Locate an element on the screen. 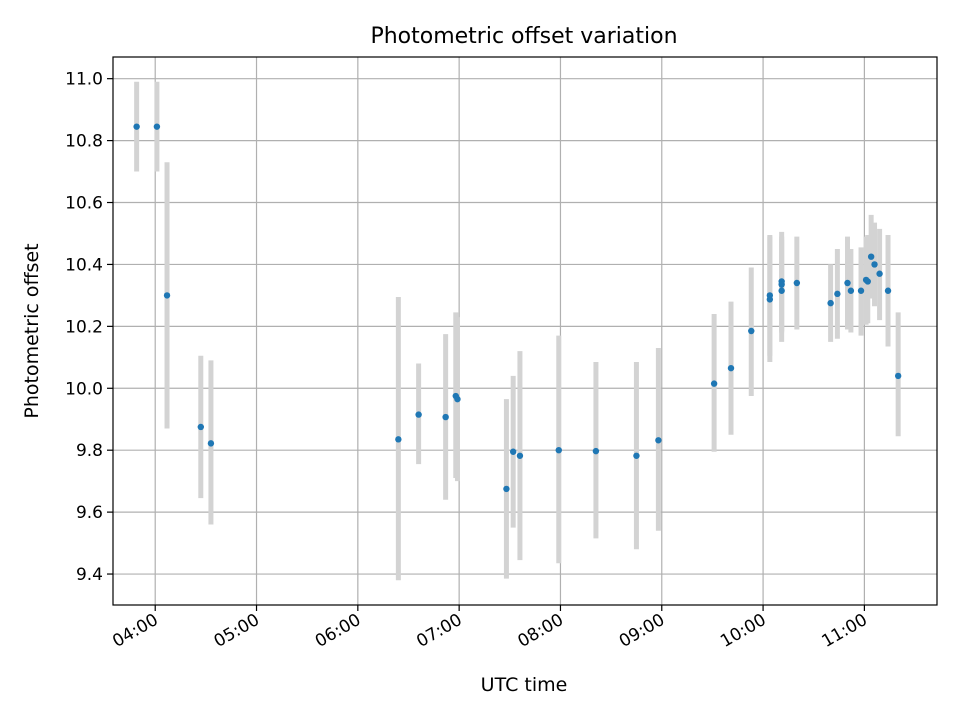 The width and height of the screenshot is (960, 720). x-axis-label: UTC time is located at coordinates (524, 685).